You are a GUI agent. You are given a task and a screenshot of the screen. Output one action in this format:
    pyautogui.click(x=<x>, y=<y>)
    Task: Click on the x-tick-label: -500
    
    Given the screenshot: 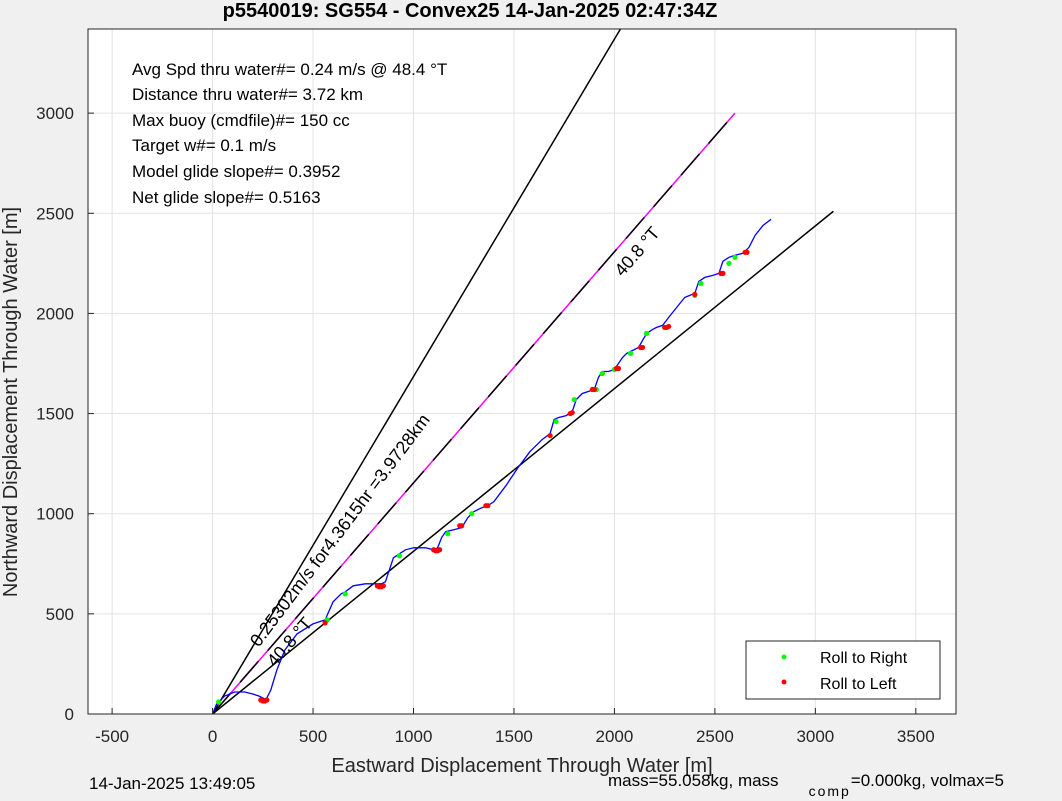 What is the action you would take?
    pyautogui.click(x=112, y=736)
    